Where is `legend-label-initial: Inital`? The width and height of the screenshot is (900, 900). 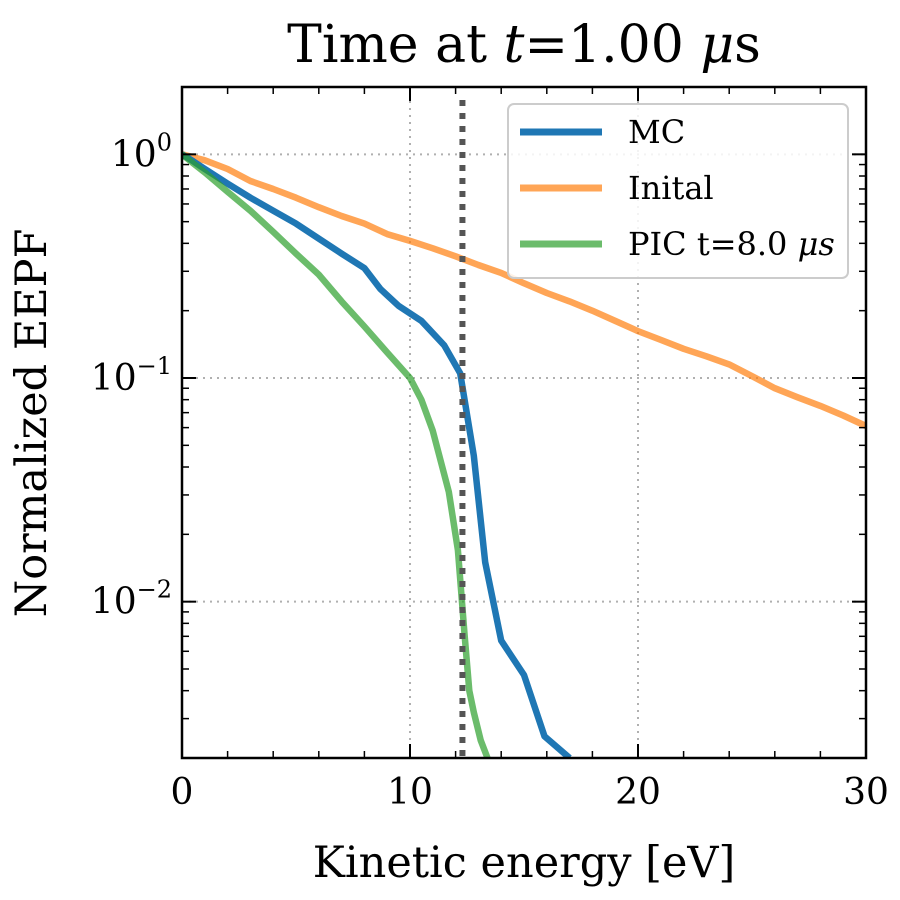
legend-label-initial: Inital is located at coordinates (671, 188).